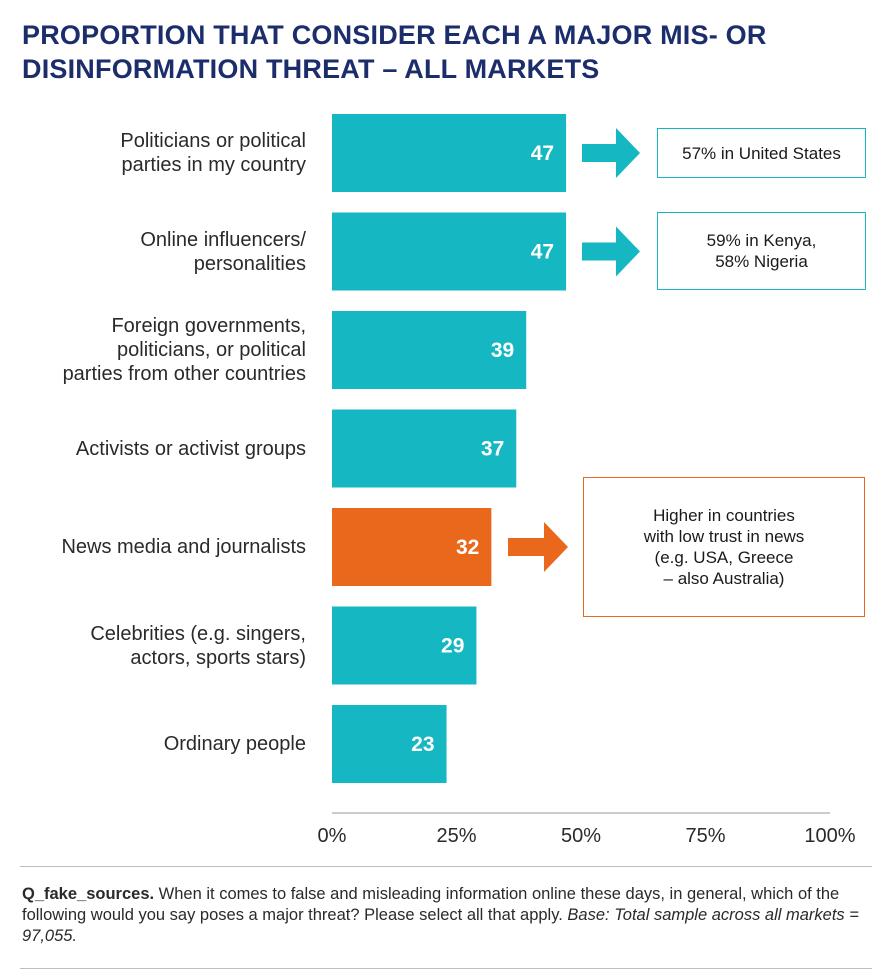 The height and width of the screenshot is (971, 872). What do you see at coordinates (761, 240) in the screenshot?
I see `annotation-text-line: 59% in Kenya,` at bounding box center [761, 240].